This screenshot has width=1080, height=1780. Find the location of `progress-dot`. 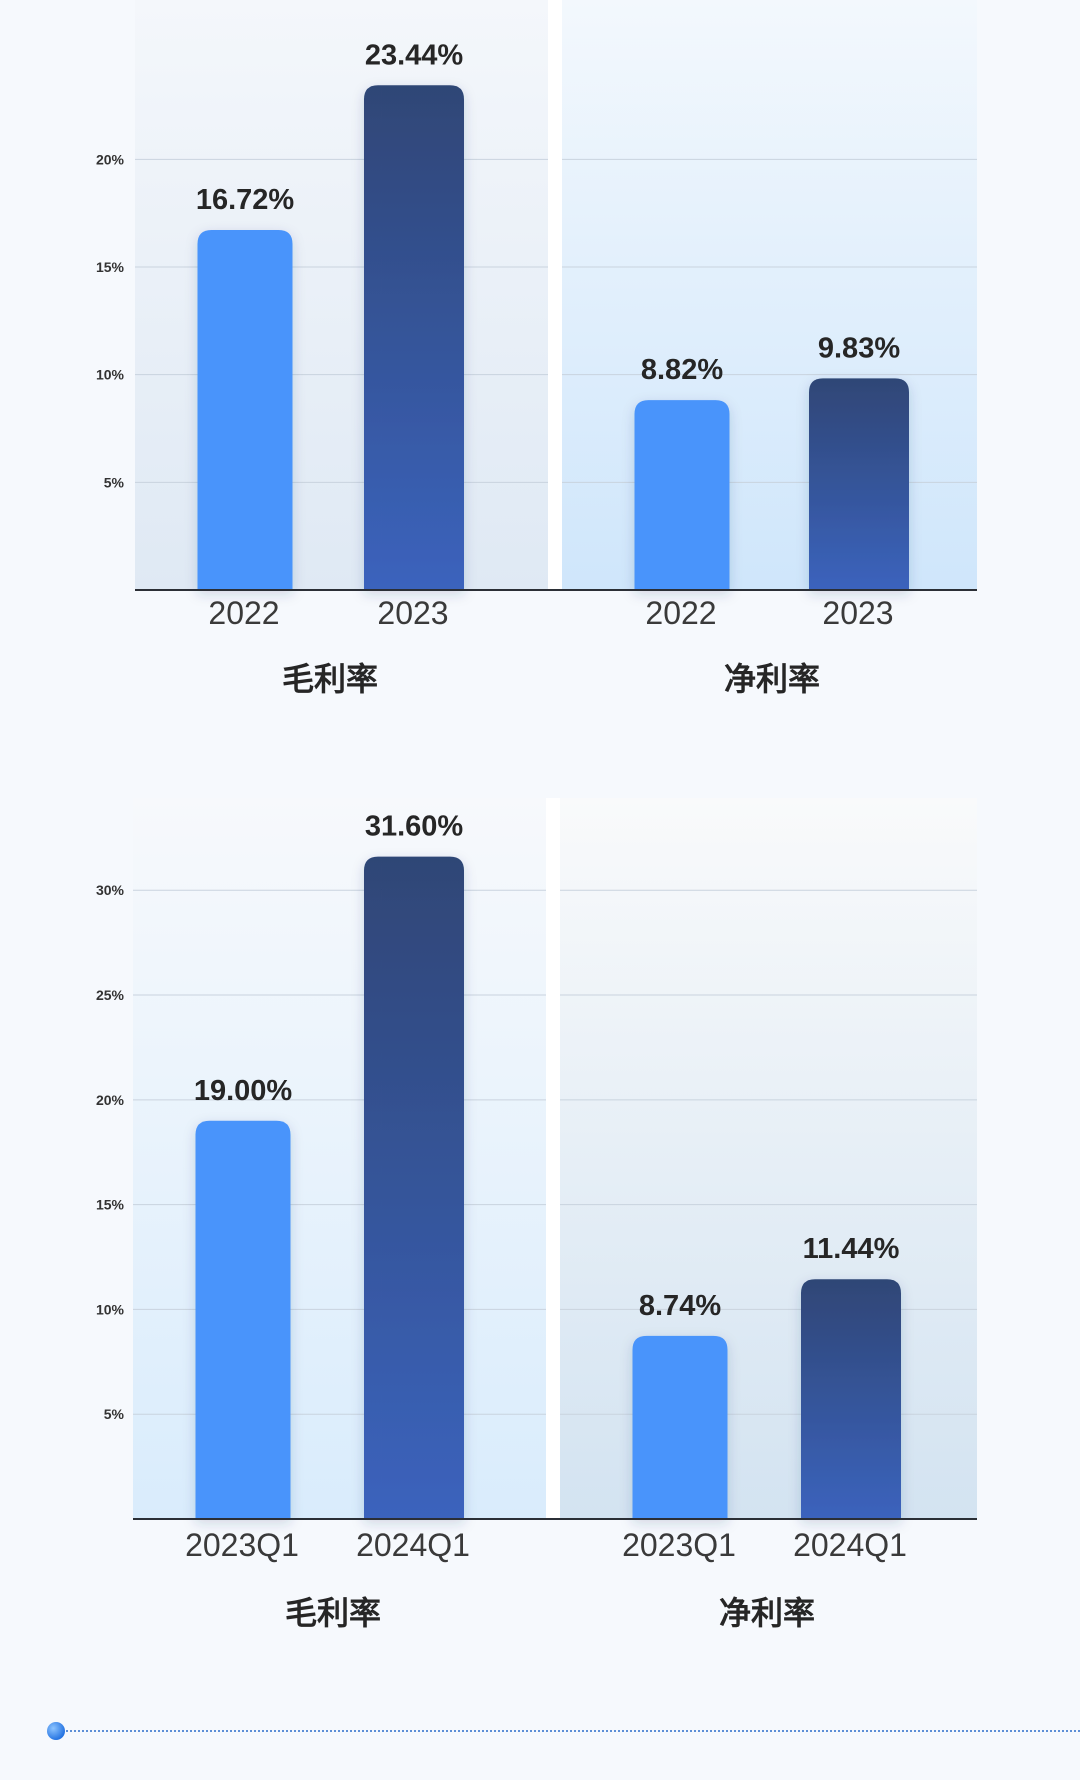

progress-dot is located at coordinates (56, 1731).